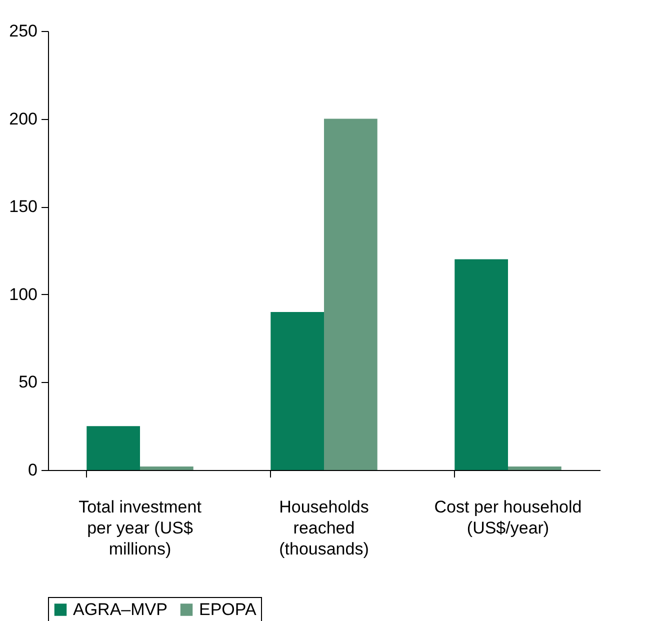  Describe the element at coordinates (23, 206) in the screenshot. I see `y-tick-label: 150` at that location.